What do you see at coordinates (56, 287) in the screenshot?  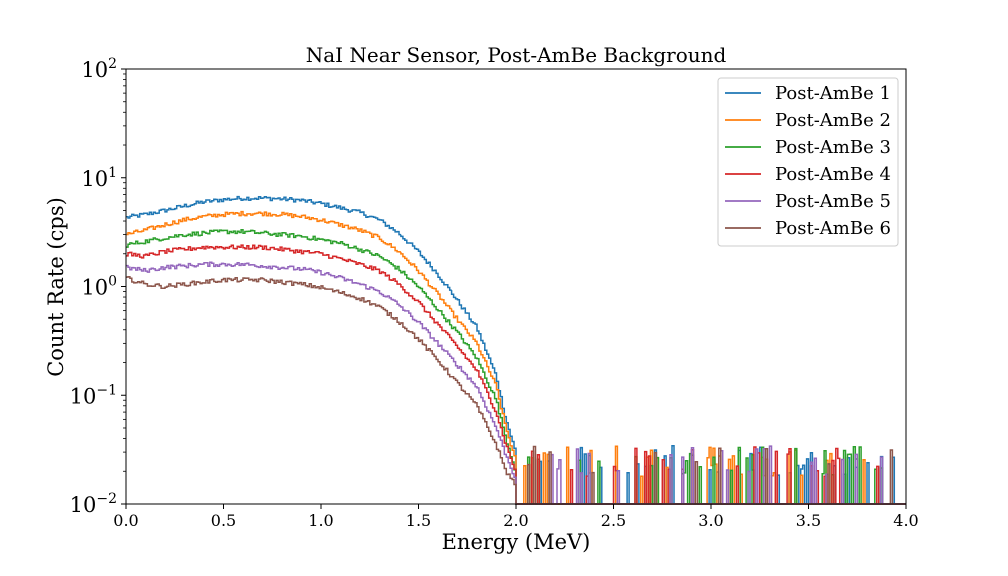 I see `y-axis-label: Count Rate (cps)` at bounding box center [56, 287].